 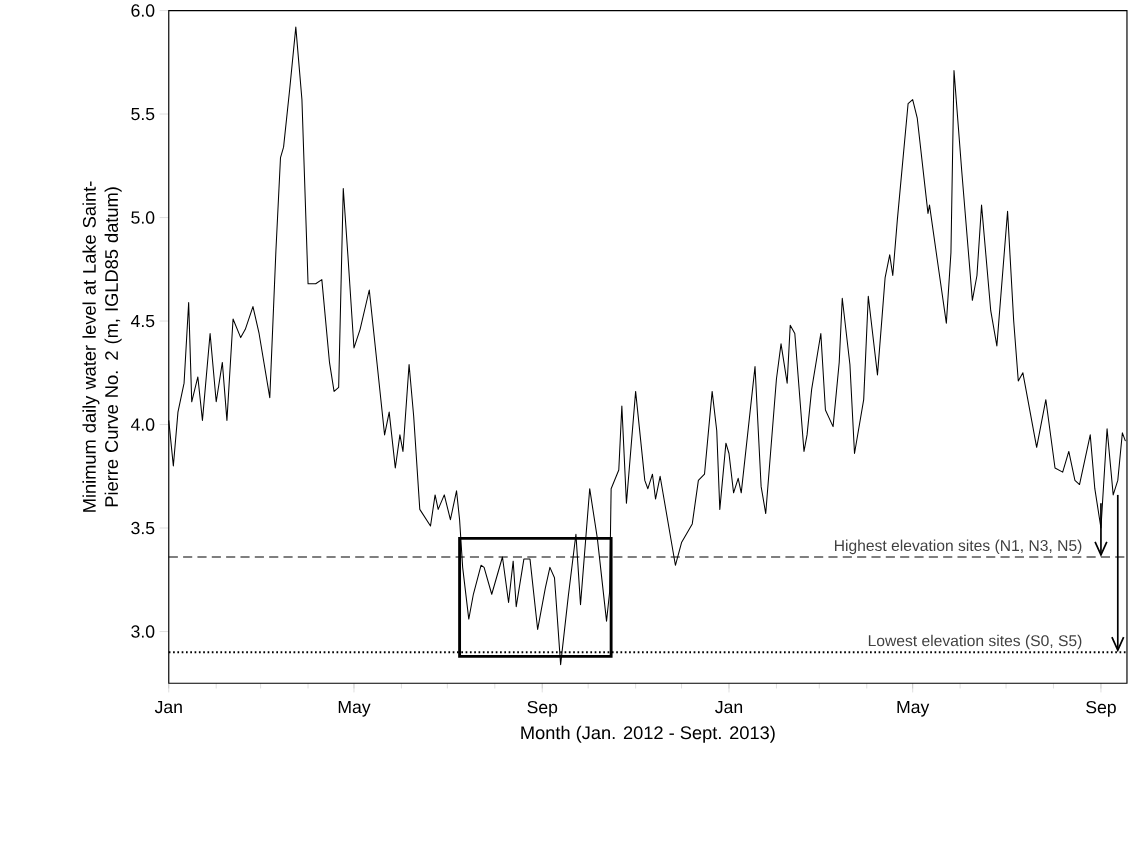 I want to click on y-tick-label: 6.0, so click(x=143, y=10).